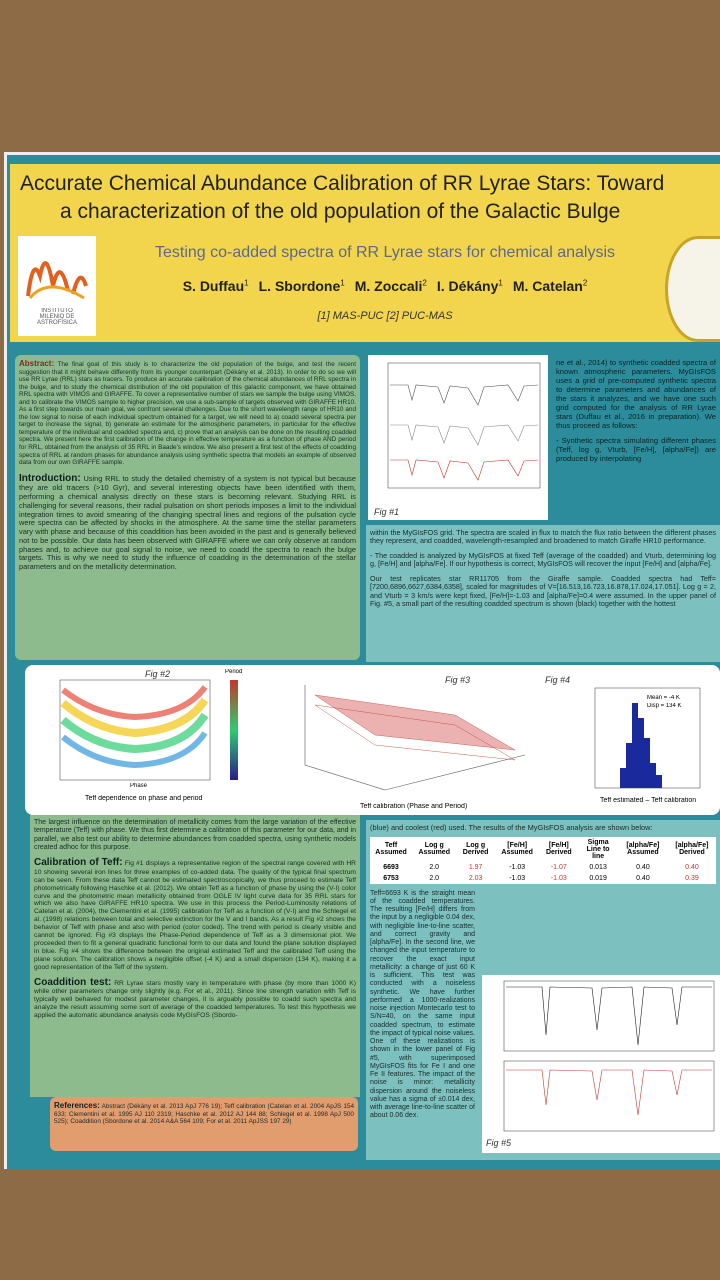 This screenshot has height=1280, width=720. I want to click on table-cell: 6693, so click(391, 867).